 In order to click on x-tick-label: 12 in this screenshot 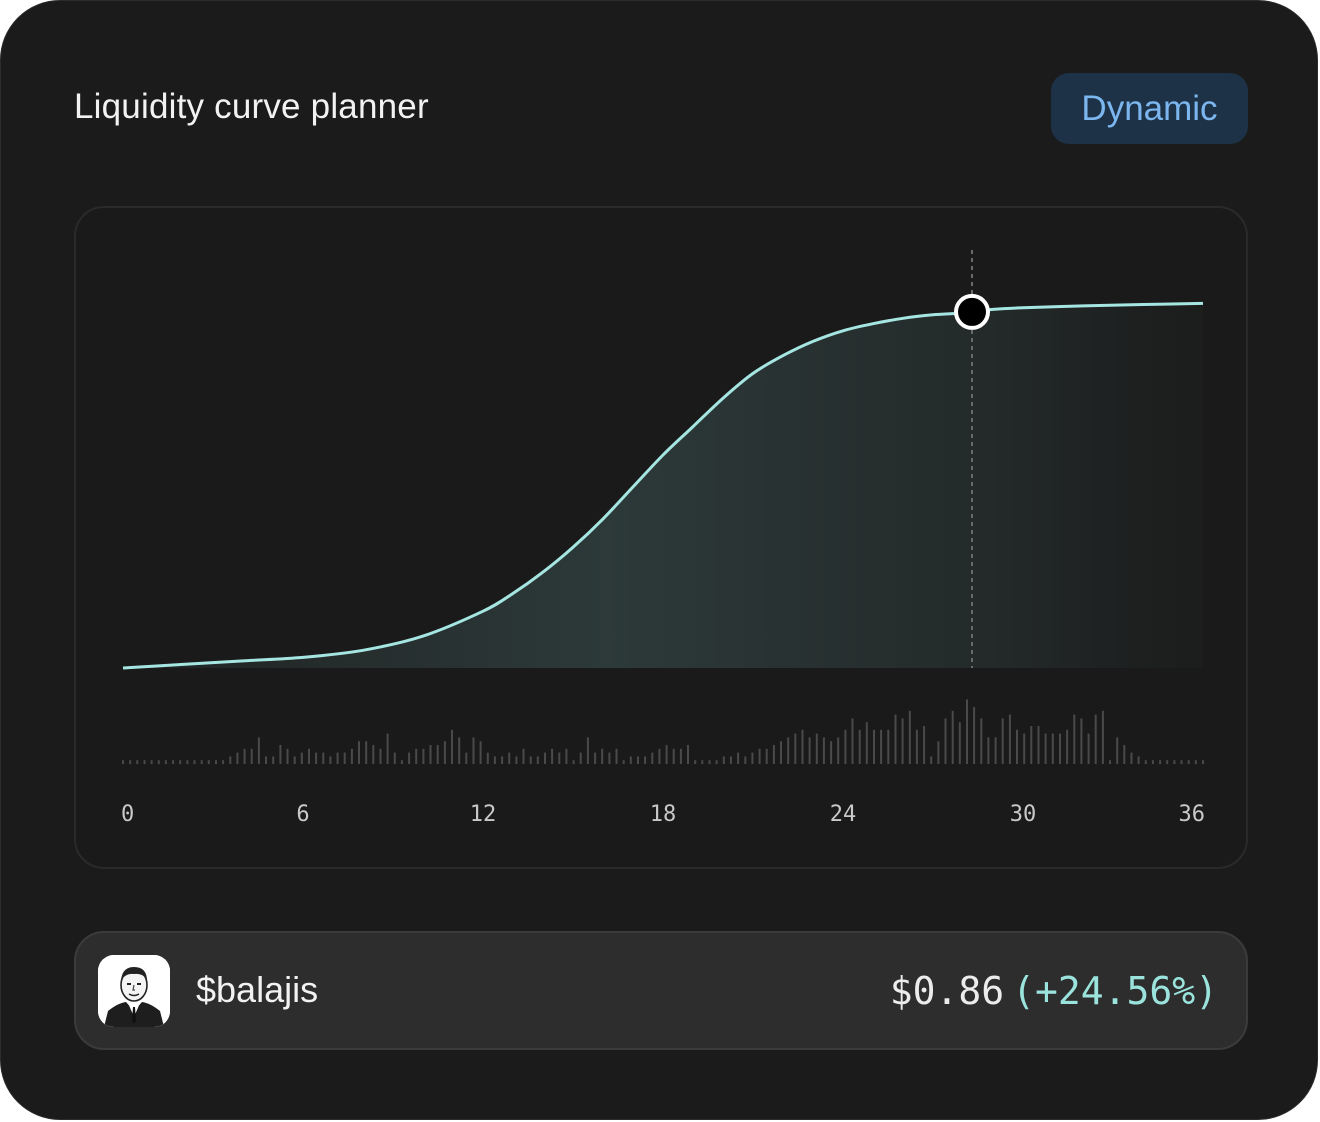, I will do `click(483, 814)`.